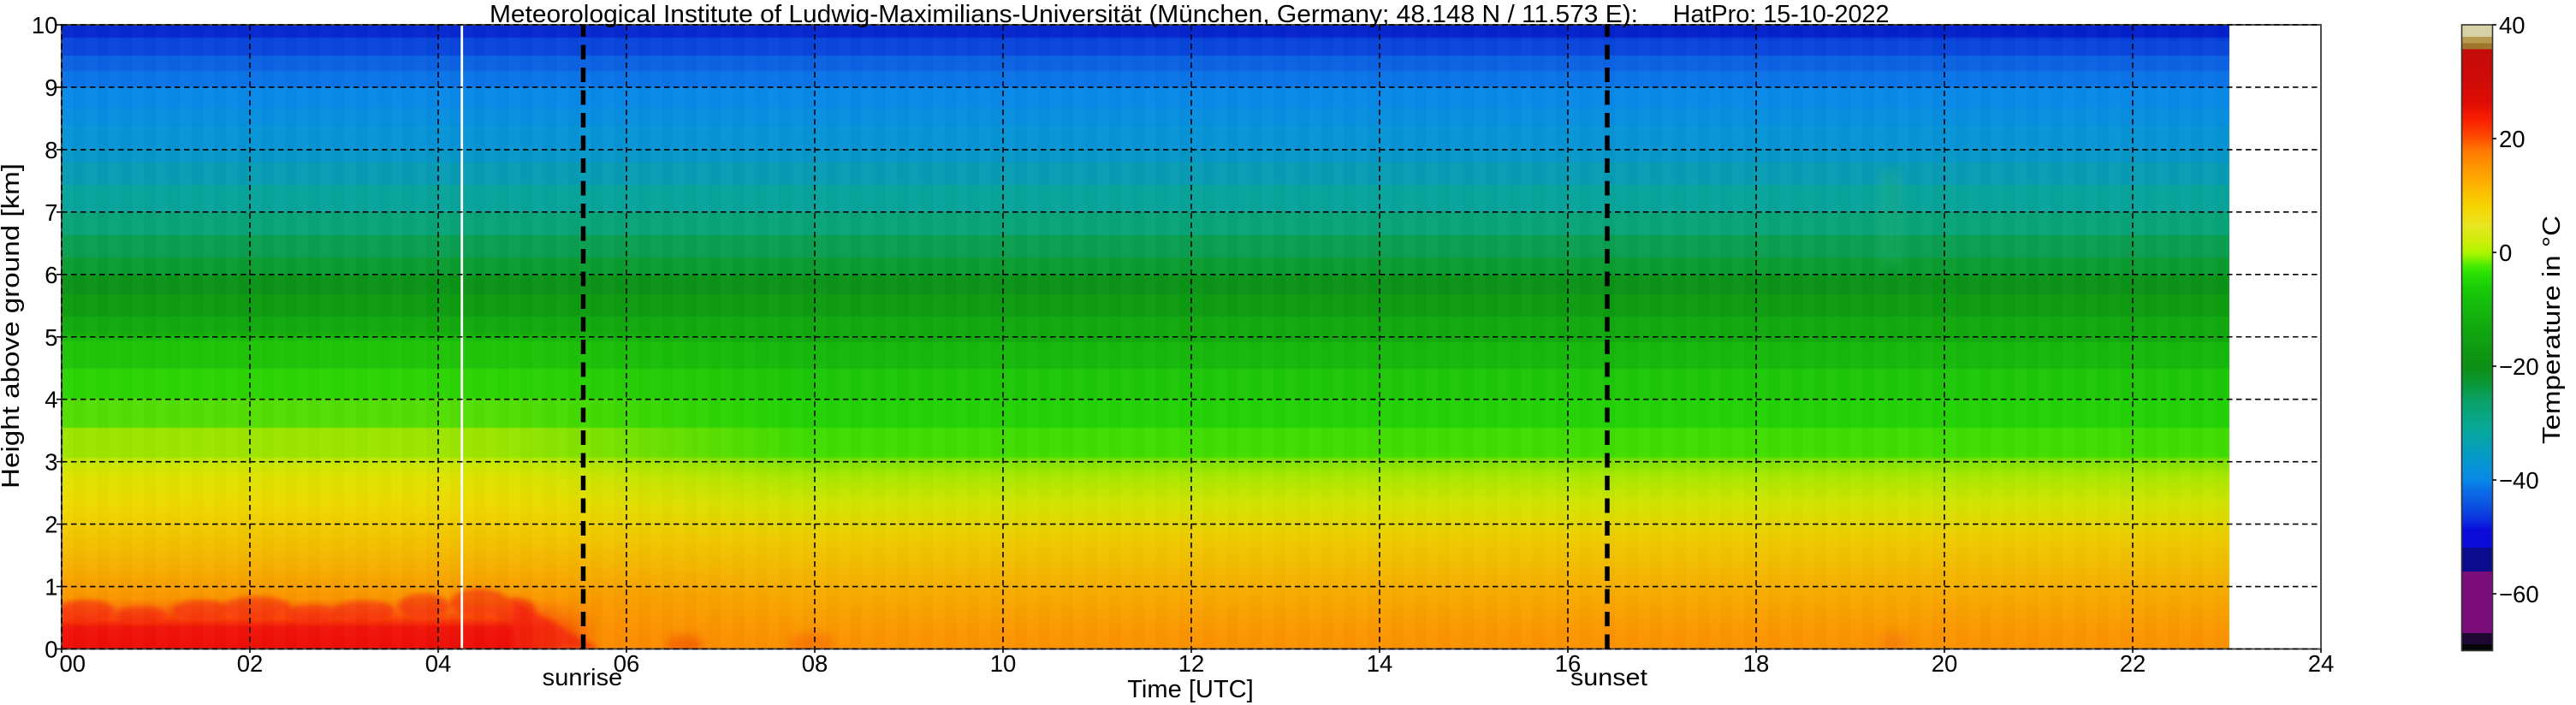 The height and width of the screenshot is (705, 2576). What do you see at coordinates (1190, 689) in the screenshot?
I see `svg-text: Time [UTC]` at bounding box center [1190, 689].